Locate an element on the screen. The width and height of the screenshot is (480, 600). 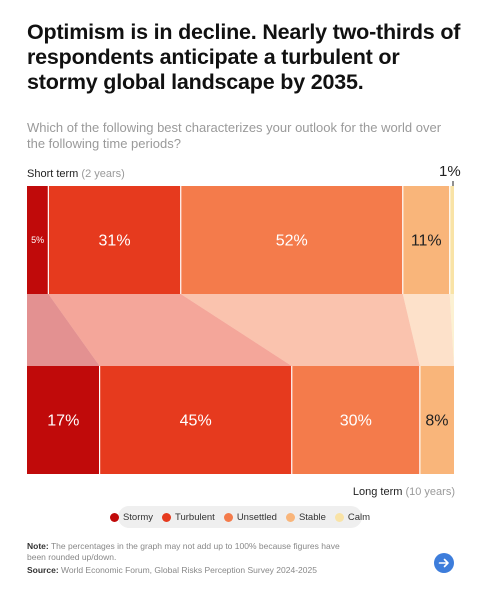
short-term-segment-unsettled is located at coordinates (291, 240).